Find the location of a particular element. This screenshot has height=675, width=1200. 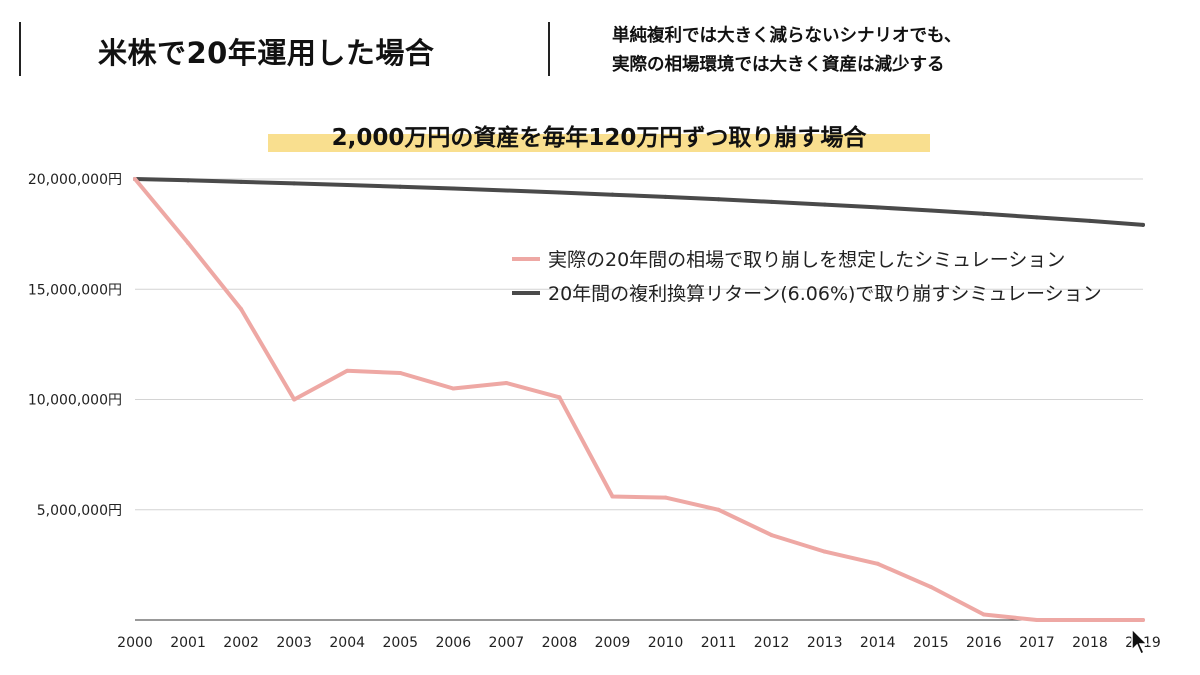

subtitle-line-1: 単純複利では大きく減らないシナリオでも、 is located at coordinates (787, 36).